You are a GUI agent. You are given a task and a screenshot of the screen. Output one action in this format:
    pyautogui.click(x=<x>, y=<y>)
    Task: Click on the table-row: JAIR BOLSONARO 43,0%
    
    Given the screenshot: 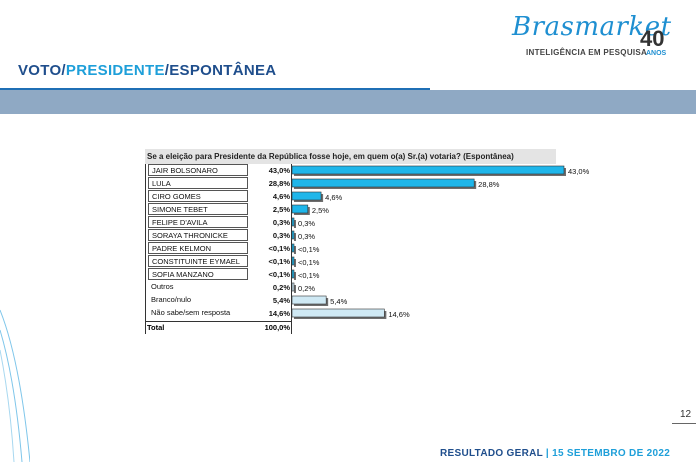 What is the action you would take?
    pyautogui.click(x=350, y=170)
    